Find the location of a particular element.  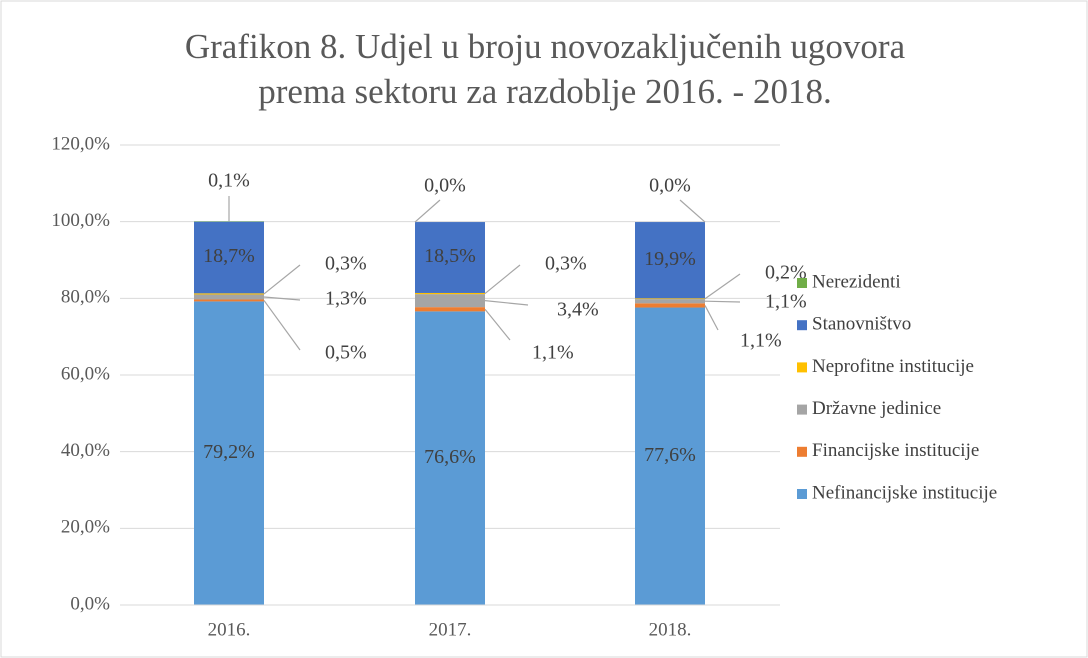

data-label: 0,5% is located at coordinates (346, 353).